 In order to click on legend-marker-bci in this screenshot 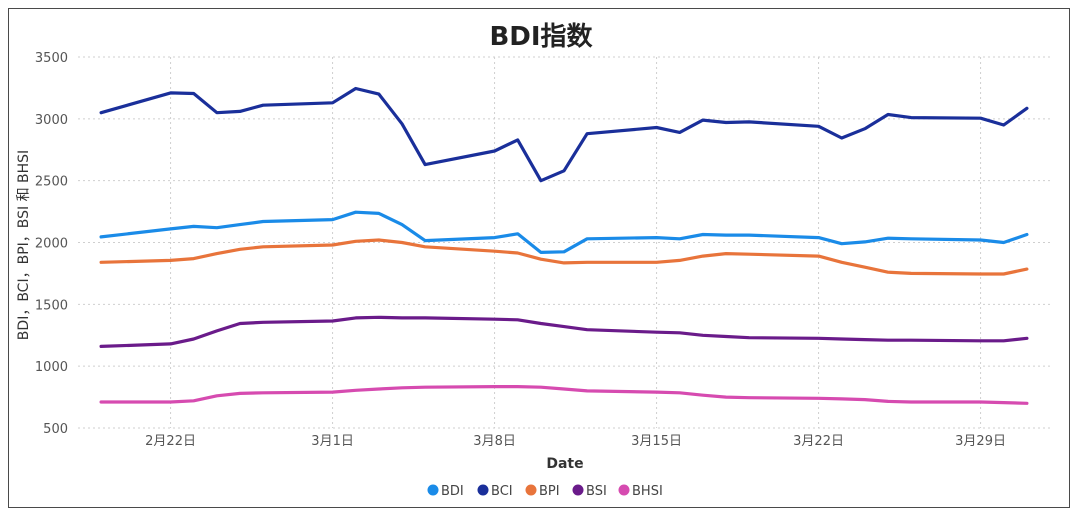, I will do `click(483, 490)`.